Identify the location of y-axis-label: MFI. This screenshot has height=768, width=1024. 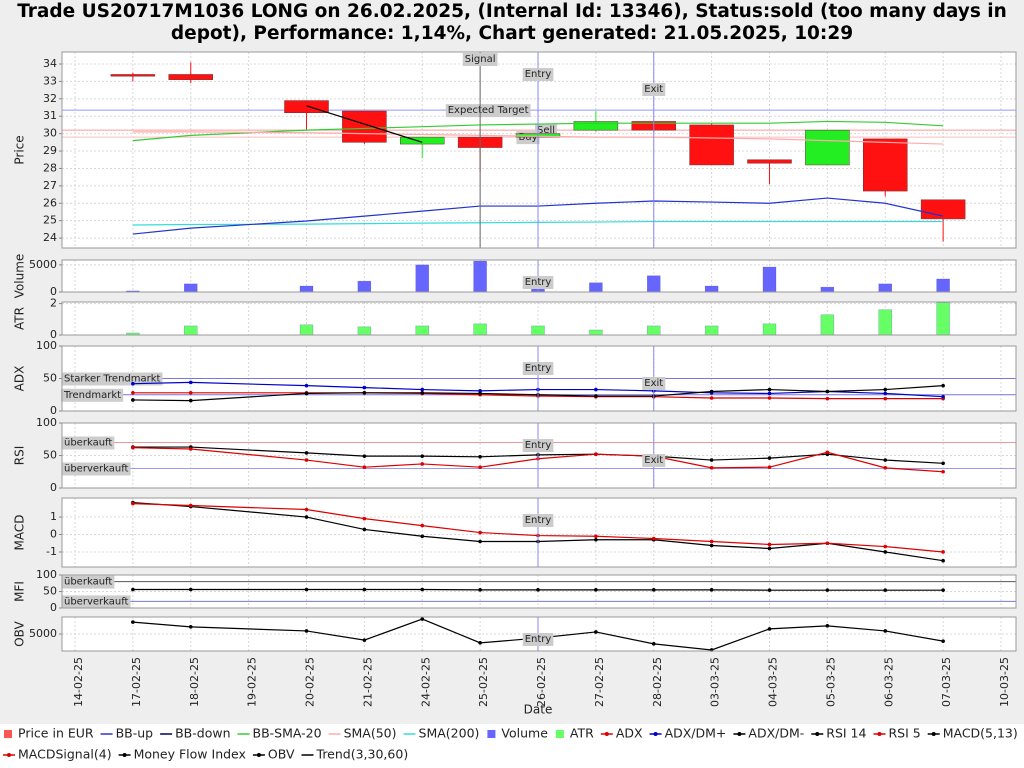
(20, 591).